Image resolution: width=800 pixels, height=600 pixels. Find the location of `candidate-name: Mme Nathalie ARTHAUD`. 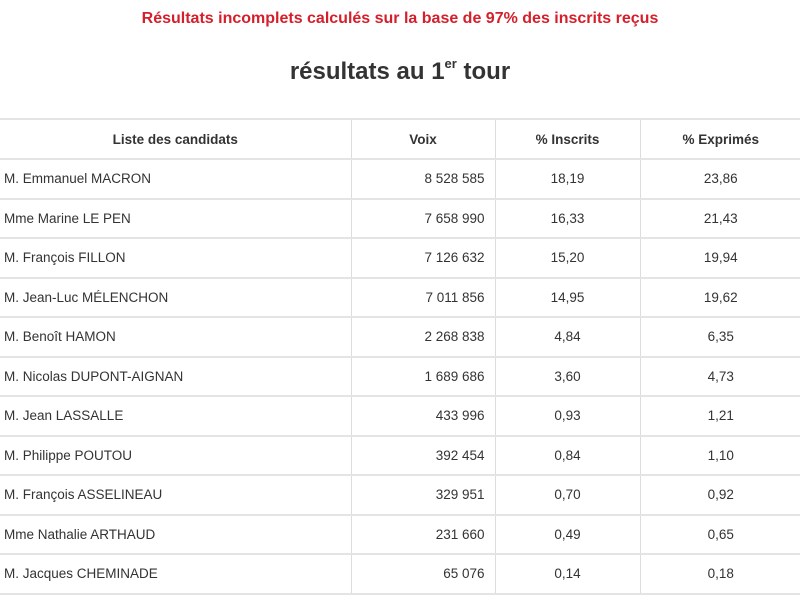

candidate-name: Mme Nathalie ARTHAUD is located at coordinates (175, 533).